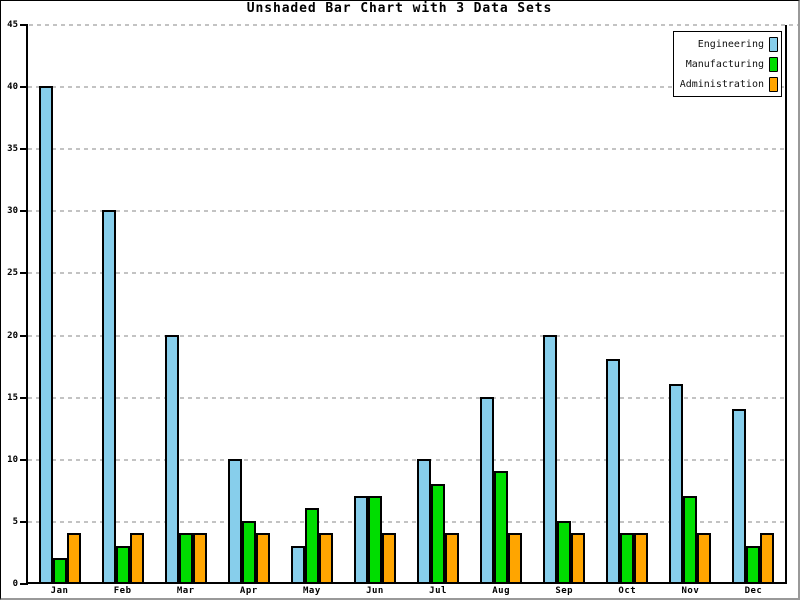  Describe the element at coordinates (721, 84) in the screenshot. I see `legend-label: Administration` at that location.